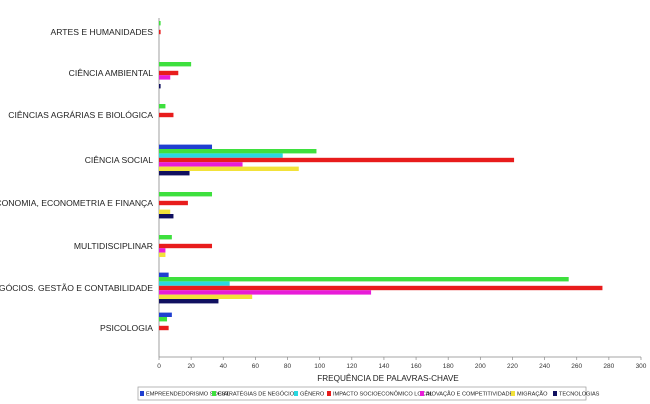 The height and width of the screenshot is (404, 650). What do you see at coordinates (312, 394) in the screenshot?
I see `legend-label: GÊNERO` at bounding box center [312, 394].